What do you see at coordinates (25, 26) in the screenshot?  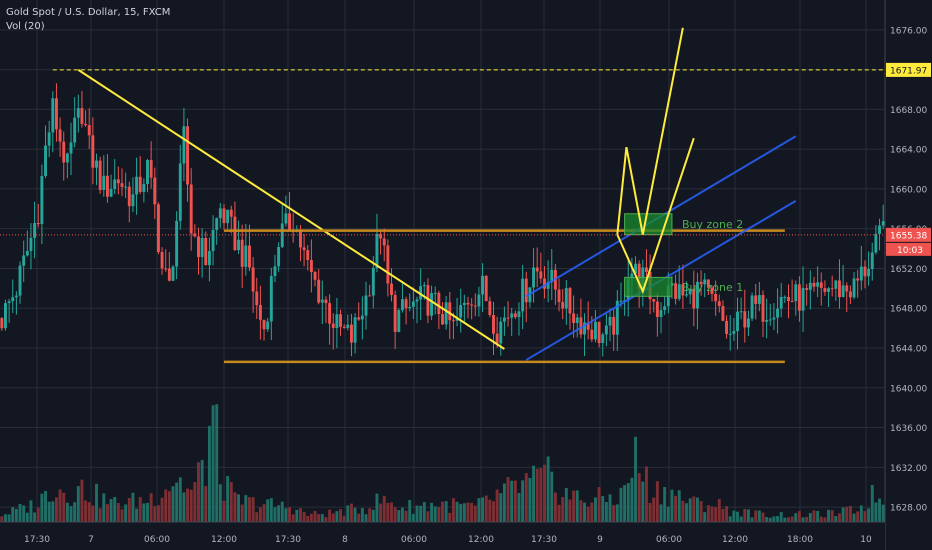 I see `volume-indicator-label: Vol (20)` at bounding box center [25, 26].